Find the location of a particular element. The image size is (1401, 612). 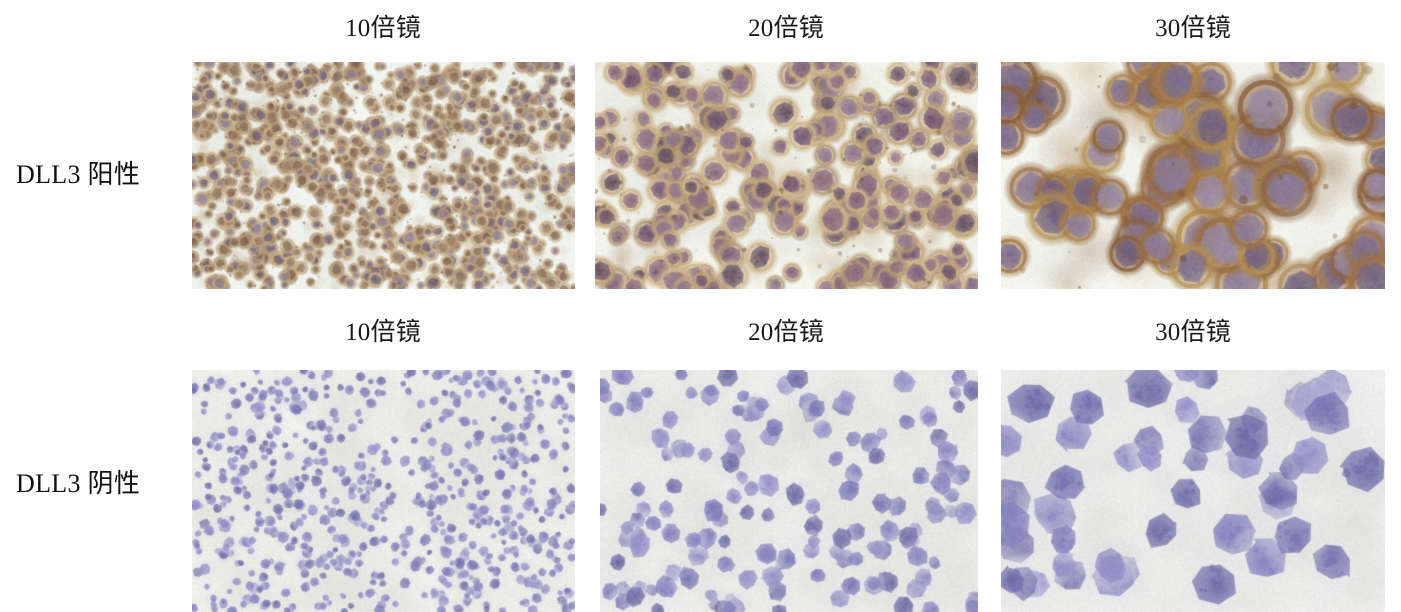

micrograph-negative-30x is located at coordinates (1193, 491).